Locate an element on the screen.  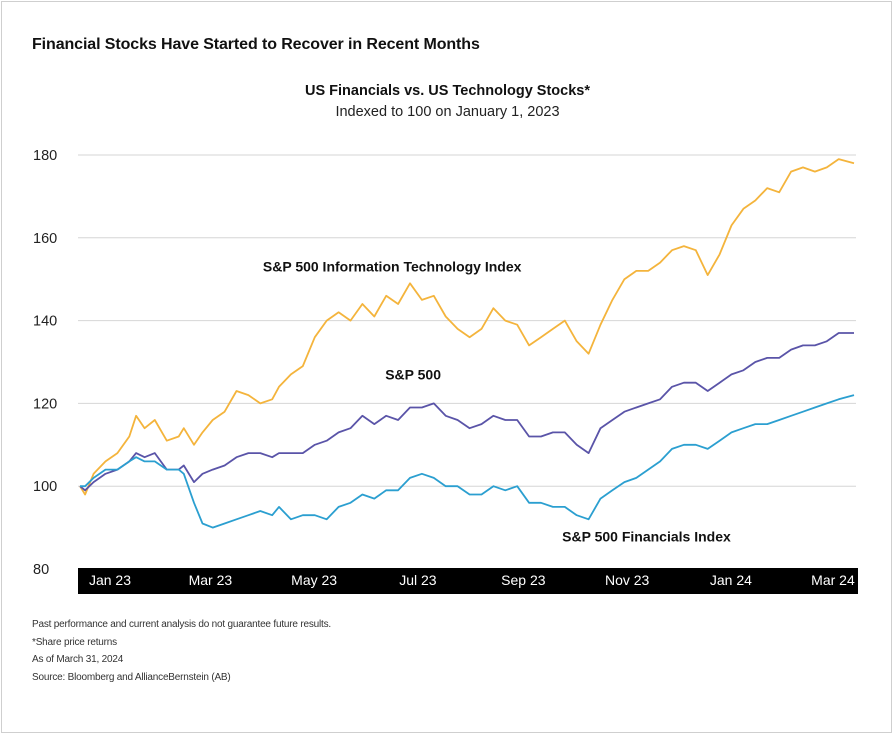
series-label-2: S&P 500 Financials Index is located at coordinates (646, 536).